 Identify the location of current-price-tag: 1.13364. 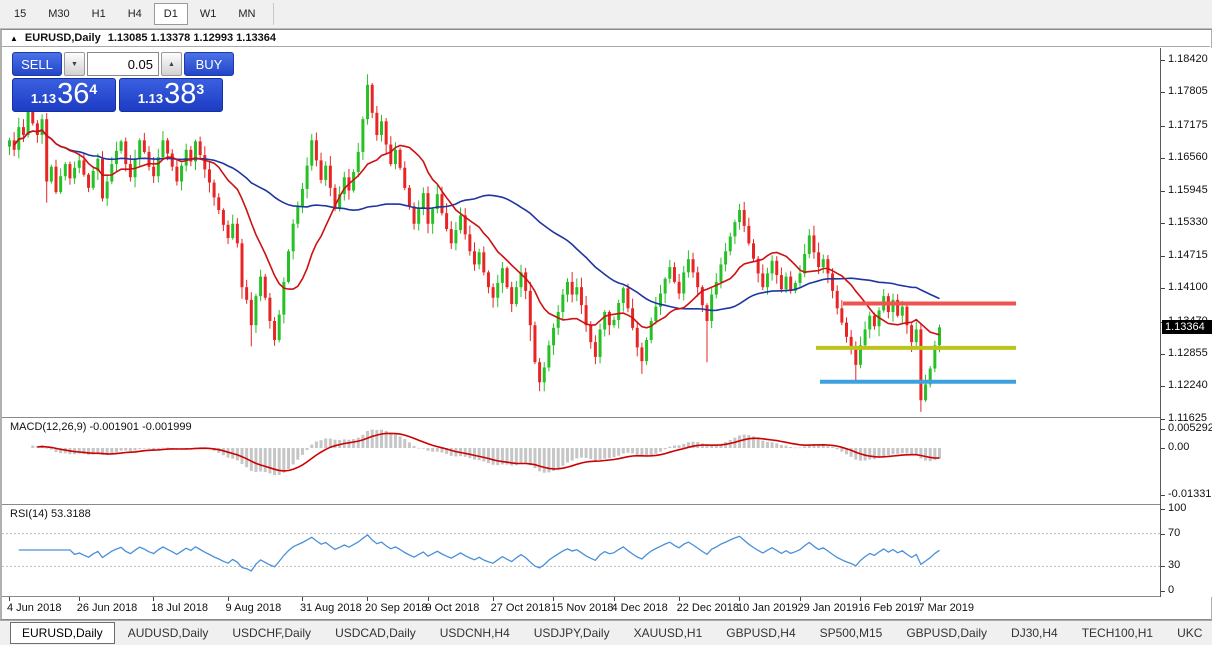
(1187, 327).